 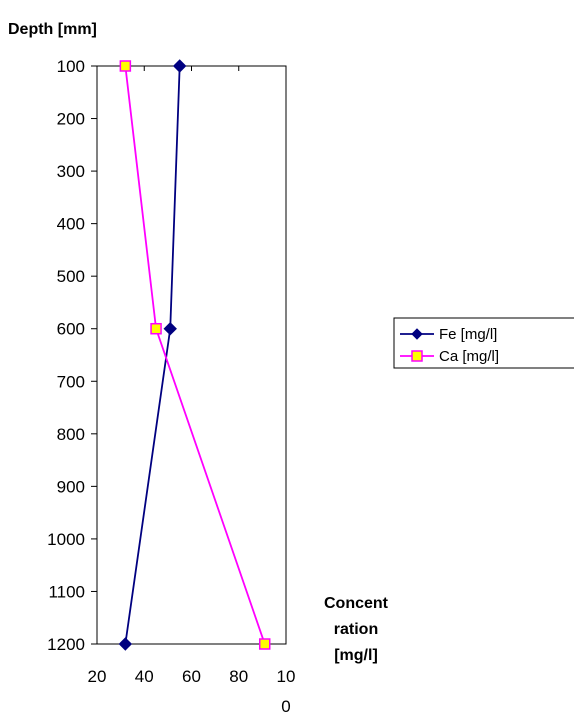 What do you see at coordinates (469, 356) in the screenshot?
I see `legend-label: Ca [mg/l]` at bounding box center [469, 356].